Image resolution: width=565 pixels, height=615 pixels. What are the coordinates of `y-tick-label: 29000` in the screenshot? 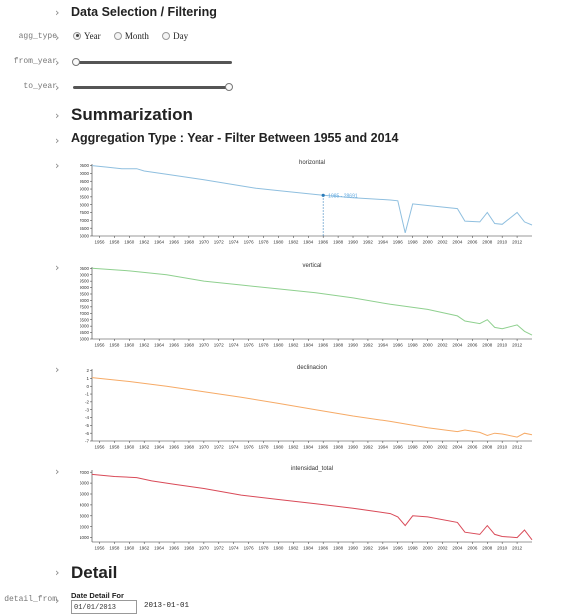 It's located at (84, 189).